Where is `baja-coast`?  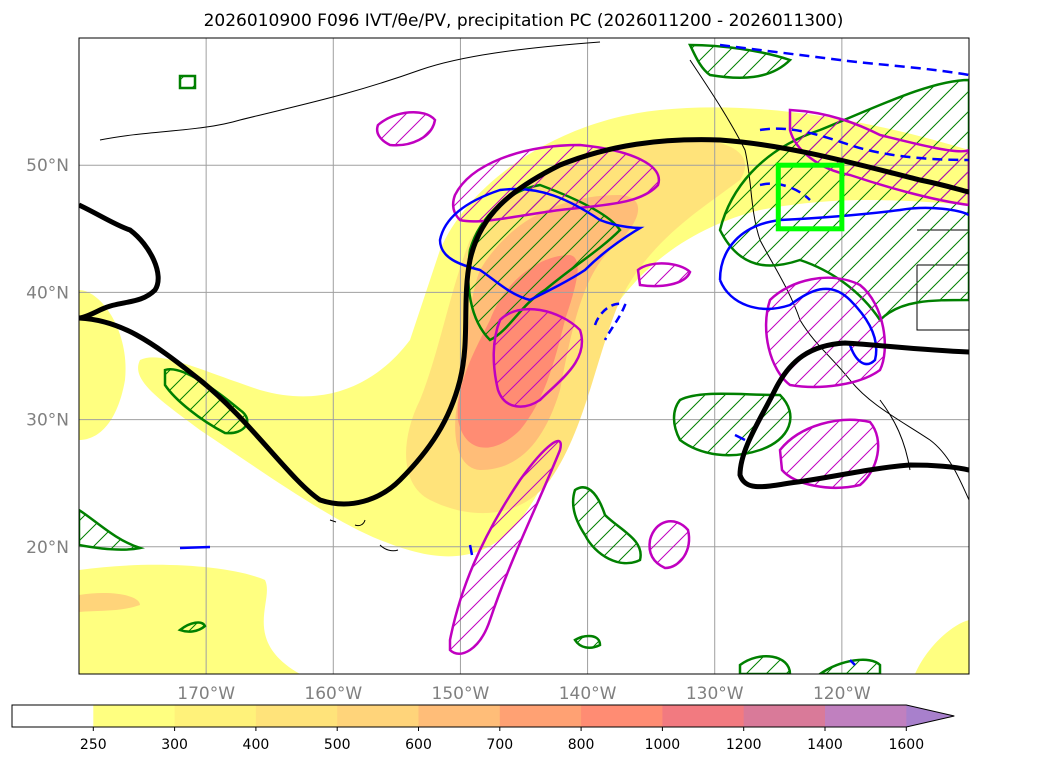
baja-coast is located at coordinates (895, 435).